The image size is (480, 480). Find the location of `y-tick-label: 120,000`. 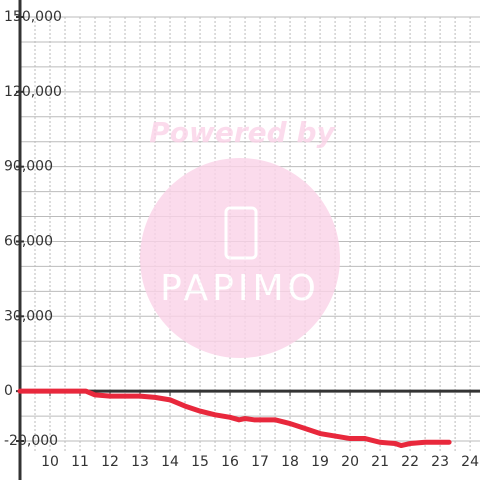

y-tick-label: 120,000 is located at coordinates (33, 92).